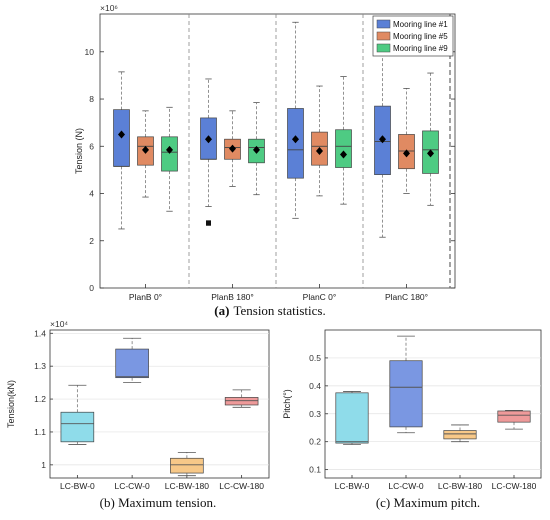 This screenshot has height=520, width=550. What do you see at coordinates (43, 465) in the screenshot?
I see `panel-b-ytick-label: 1` at bounding box center [43, 465].